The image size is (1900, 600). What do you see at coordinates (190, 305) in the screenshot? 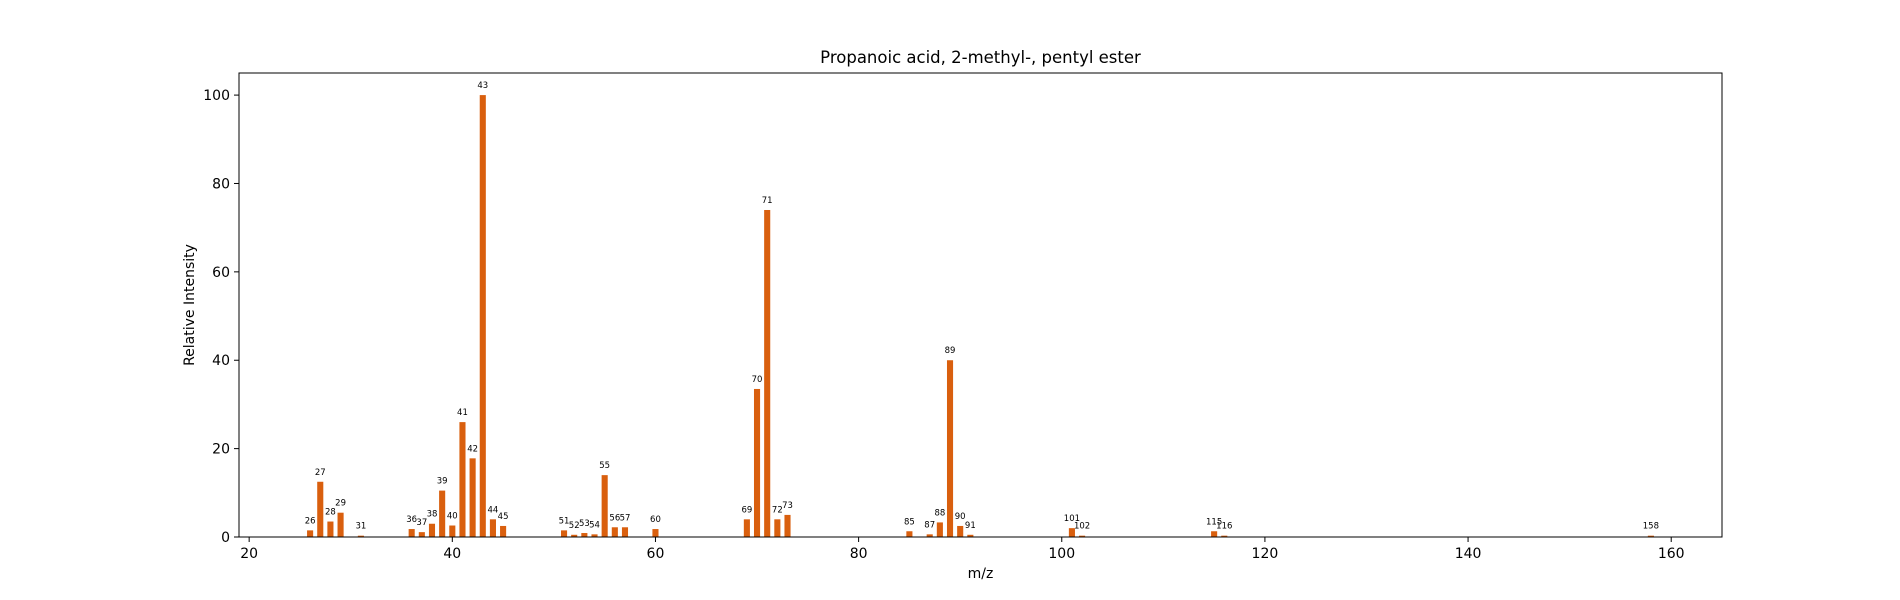
I see `y-axis-label: Relative Intensity` at bounding box center [190, 305].